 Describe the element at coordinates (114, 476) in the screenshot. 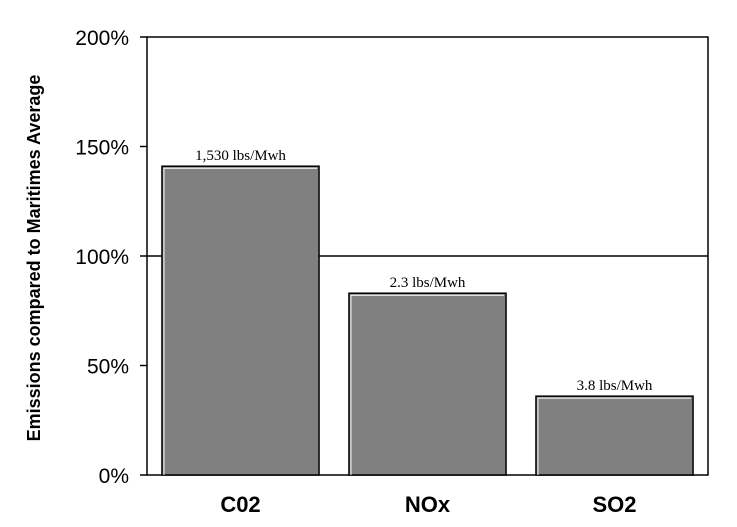

I see `y-tick-label: 0%` at that location.